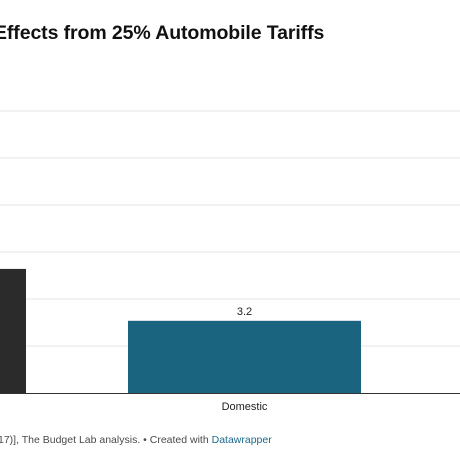 Image resolution: width=460 pixels, height=460 pixels. I want to click on chart-title: Effects from 25% Automobile Tariffs, so click(162, 33).